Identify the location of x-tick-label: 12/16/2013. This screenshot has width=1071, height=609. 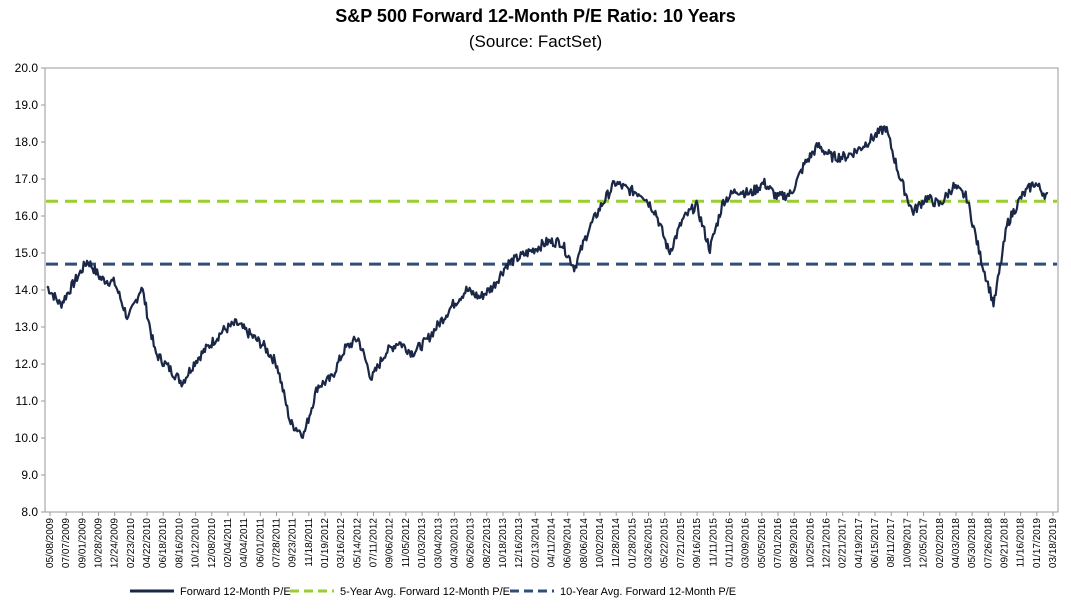
(519, 543).